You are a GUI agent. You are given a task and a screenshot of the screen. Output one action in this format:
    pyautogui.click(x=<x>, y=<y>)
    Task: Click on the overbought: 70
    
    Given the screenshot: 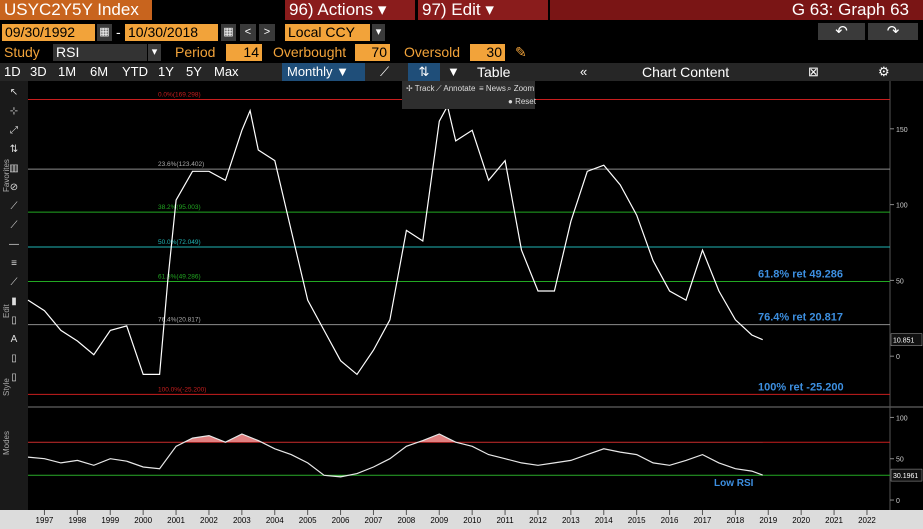 What is the action you would take?
    pyautogui.click(x=372, y=52)
    